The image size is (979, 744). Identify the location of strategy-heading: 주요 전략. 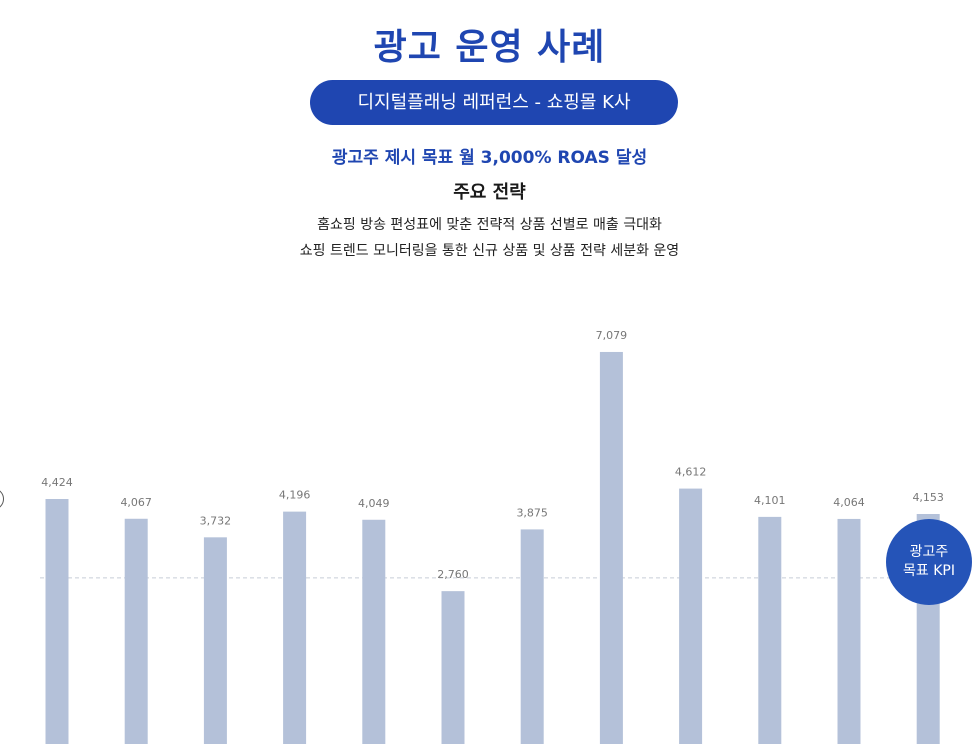
(489, 192).